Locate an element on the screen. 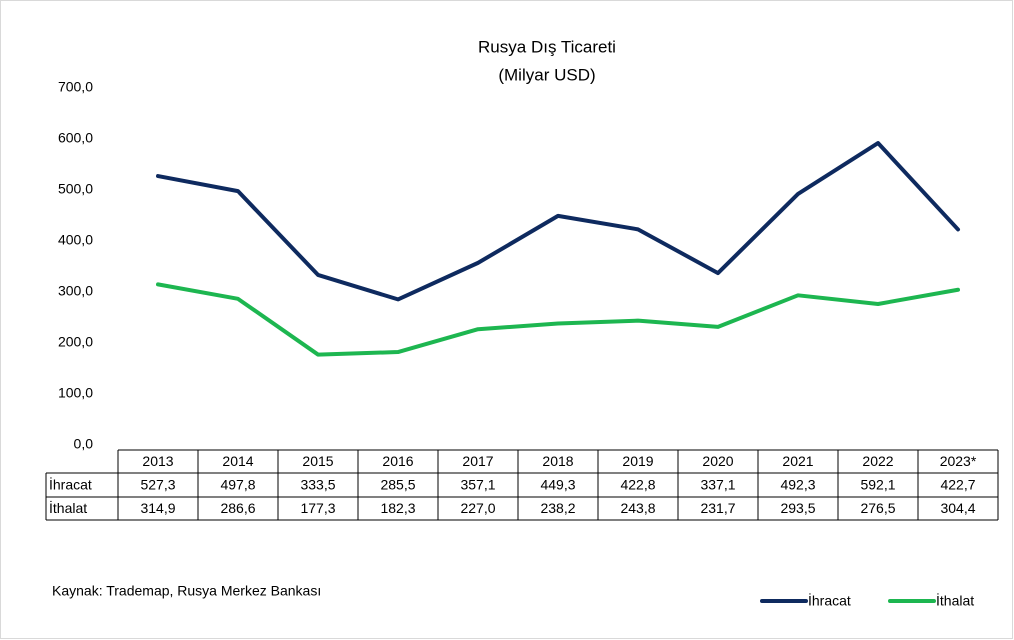  x-tick-label: 2017 is located at coordinates (477, 461).